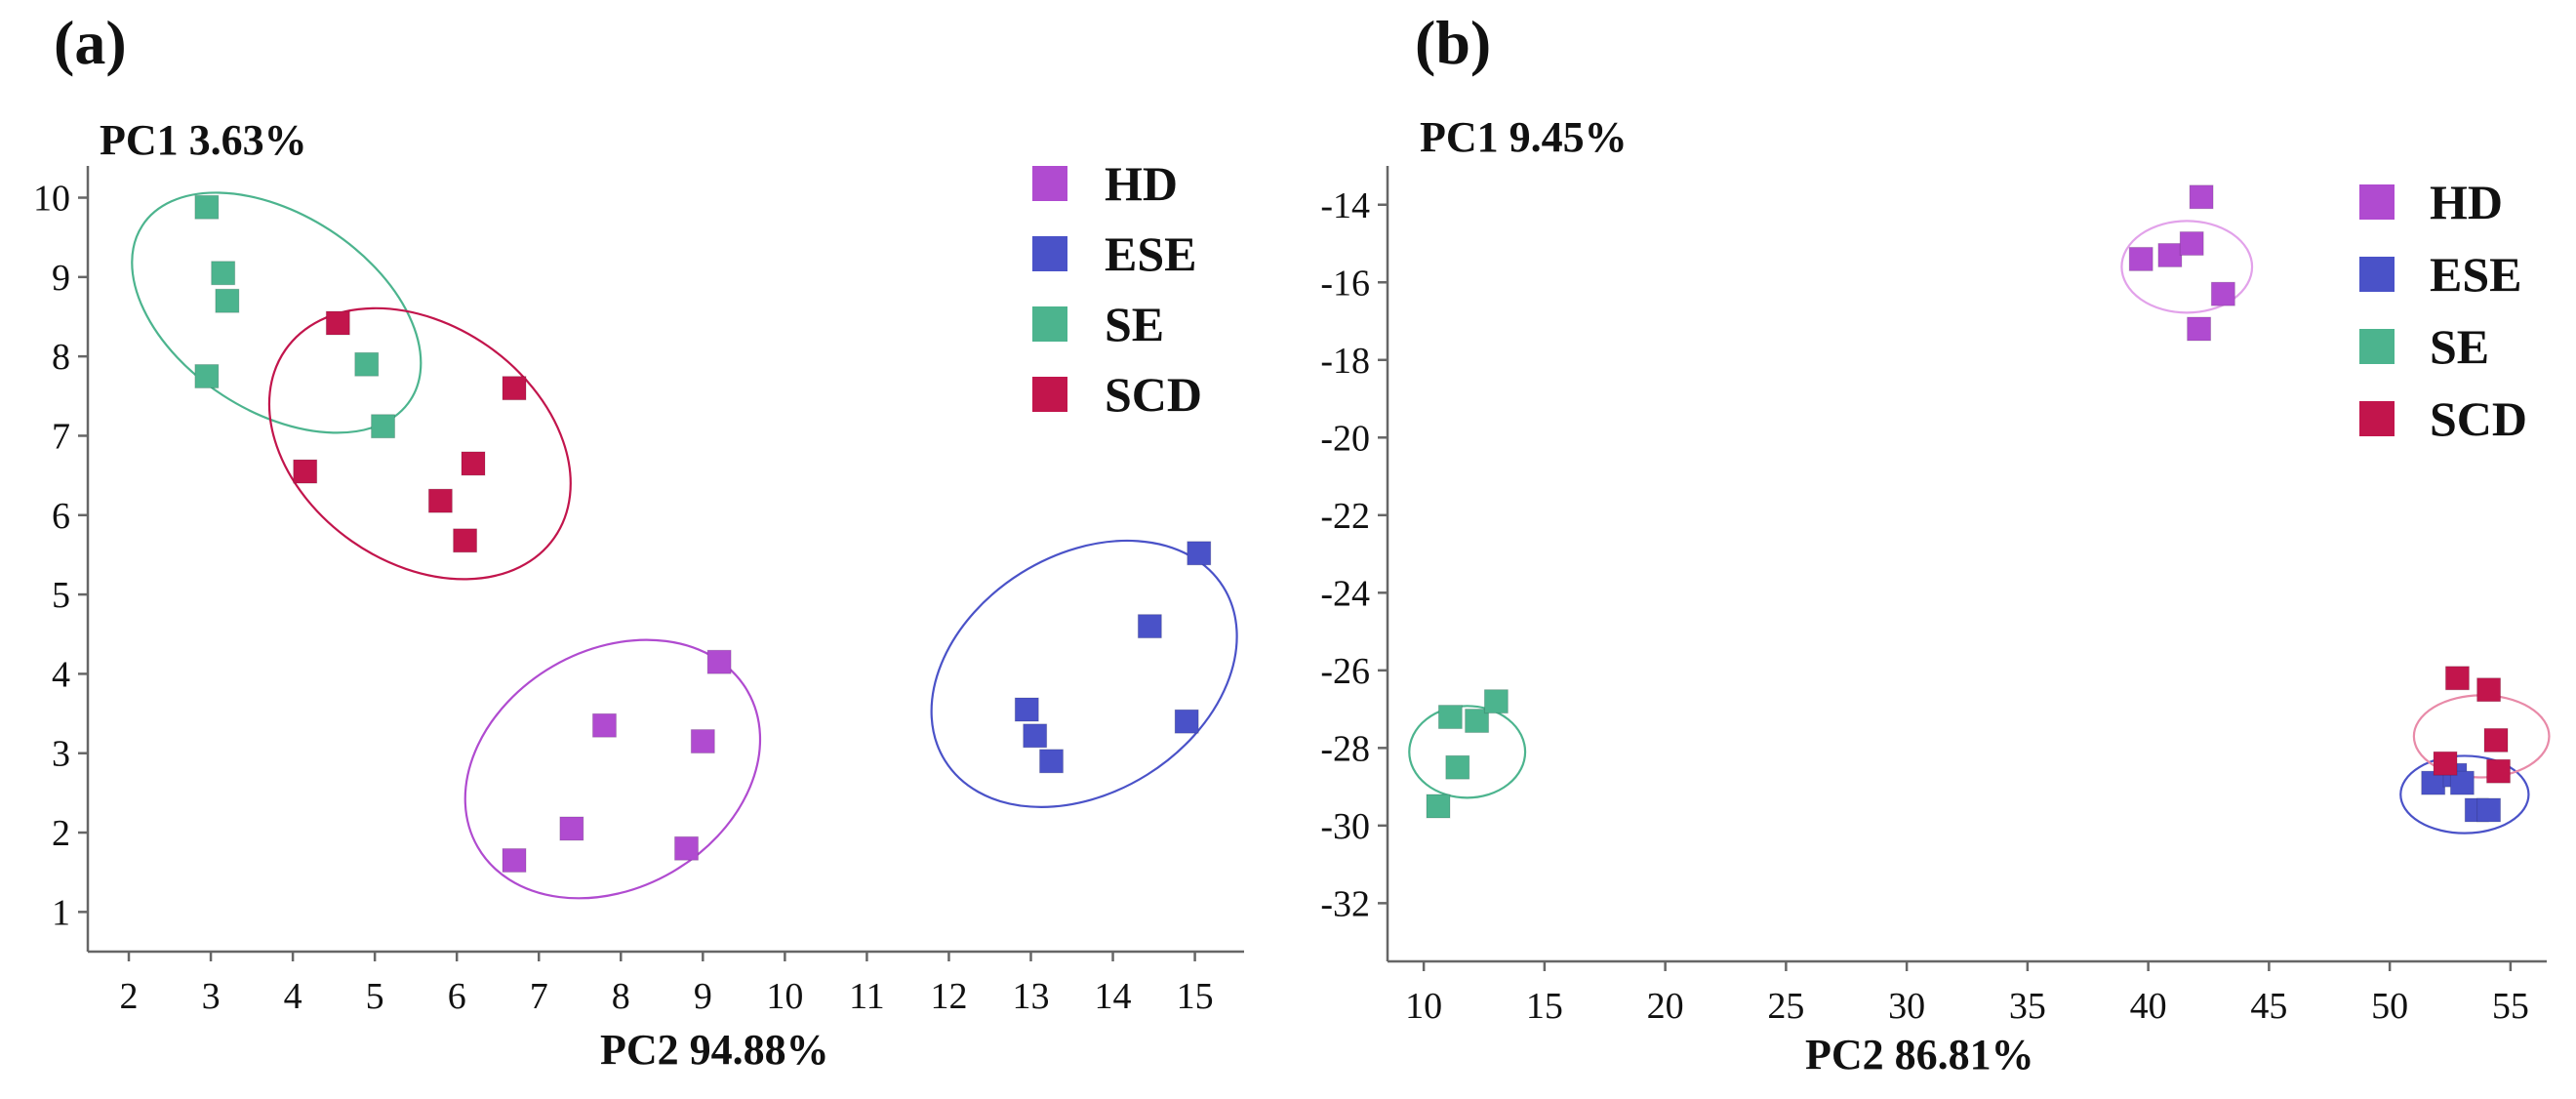 This screenshot has height=1099, width=2576. I want to click on y-axis-title: PC1 9.45%, so click(1524, 137).